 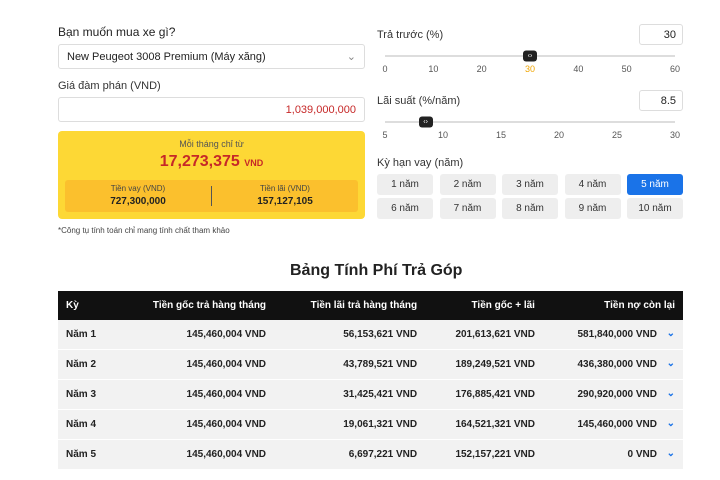 I want to click on header-cell: Tiền gốc trả hàng tháng, so click(x=194, y=305).